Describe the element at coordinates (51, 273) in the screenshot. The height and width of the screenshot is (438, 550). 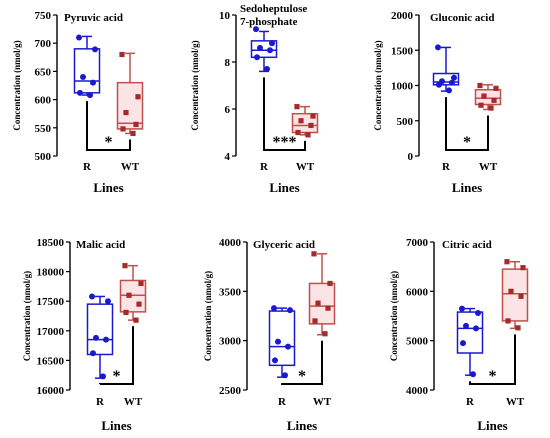
I see `y-tick-label: 18000` at that location.